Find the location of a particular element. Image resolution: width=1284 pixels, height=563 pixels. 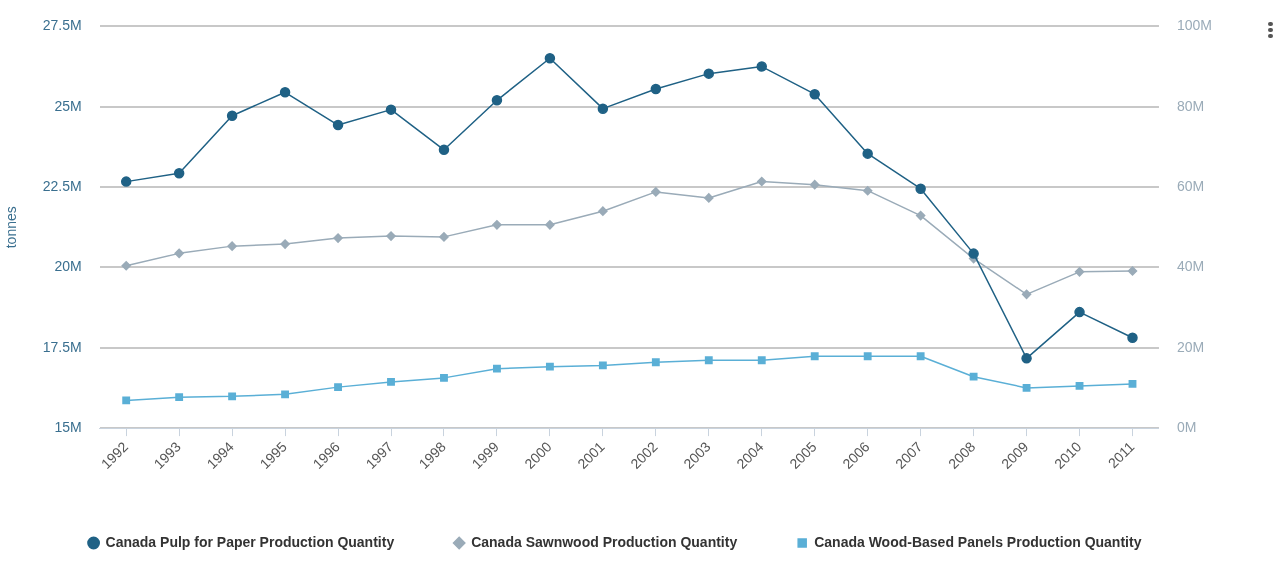

y2-tick-label: 100M is located at coordinates (1194, 25).